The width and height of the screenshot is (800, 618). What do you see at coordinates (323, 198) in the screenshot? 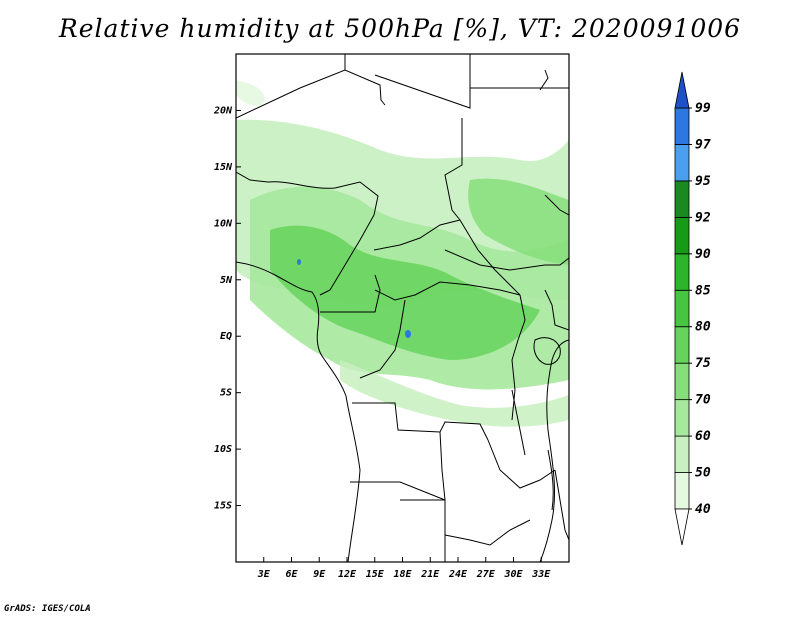
I see `border-niger-nigeria` at bounding box center [323, 198].